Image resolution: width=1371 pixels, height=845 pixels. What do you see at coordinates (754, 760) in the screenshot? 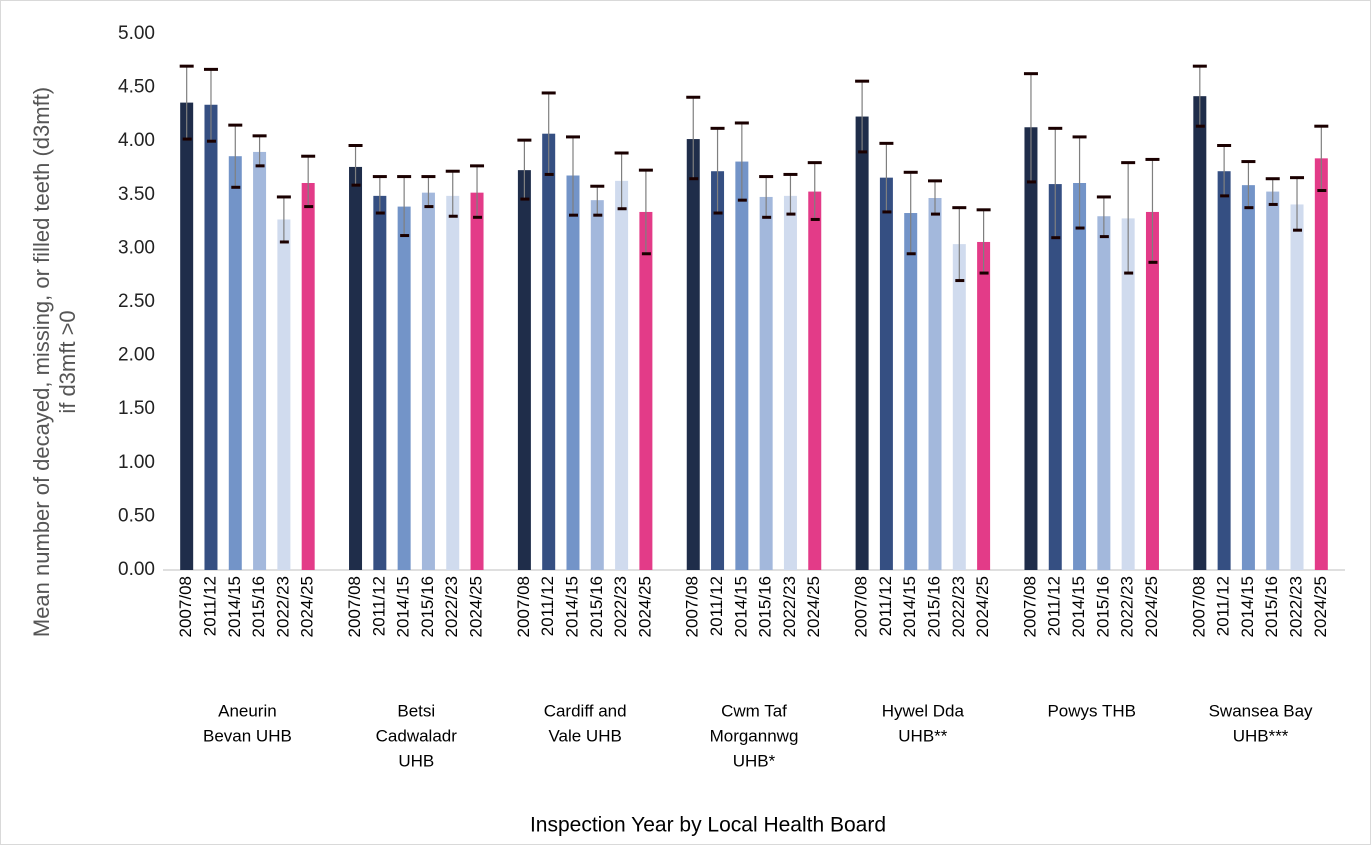
I see `category-label: UHB*` at bounding box center [754, 760].